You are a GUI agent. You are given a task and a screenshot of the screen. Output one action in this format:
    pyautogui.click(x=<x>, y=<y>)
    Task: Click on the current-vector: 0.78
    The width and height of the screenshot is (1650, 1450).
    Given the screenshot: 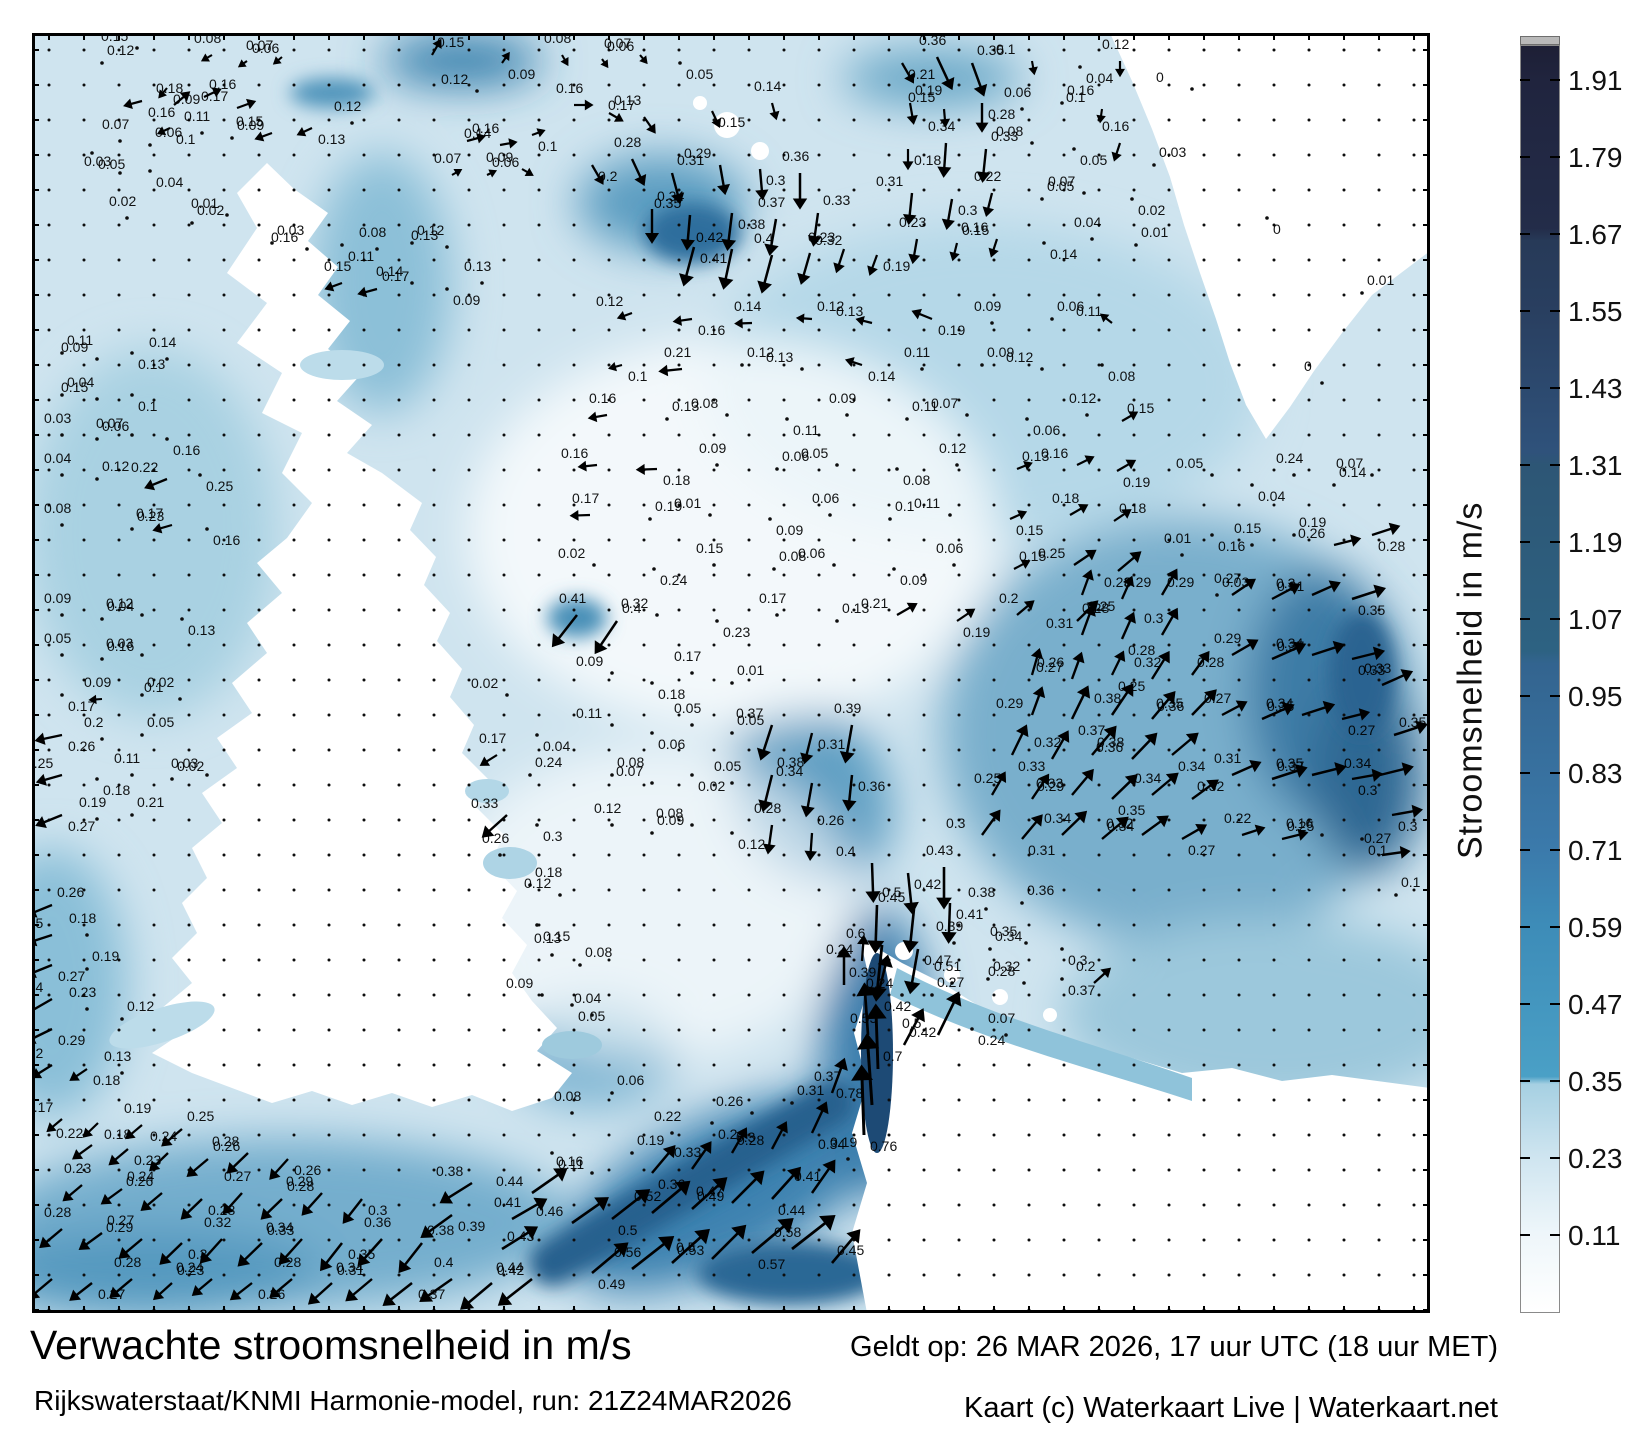 What is the action you would take?
    pyautogui.click(x=858, y=1069)
    